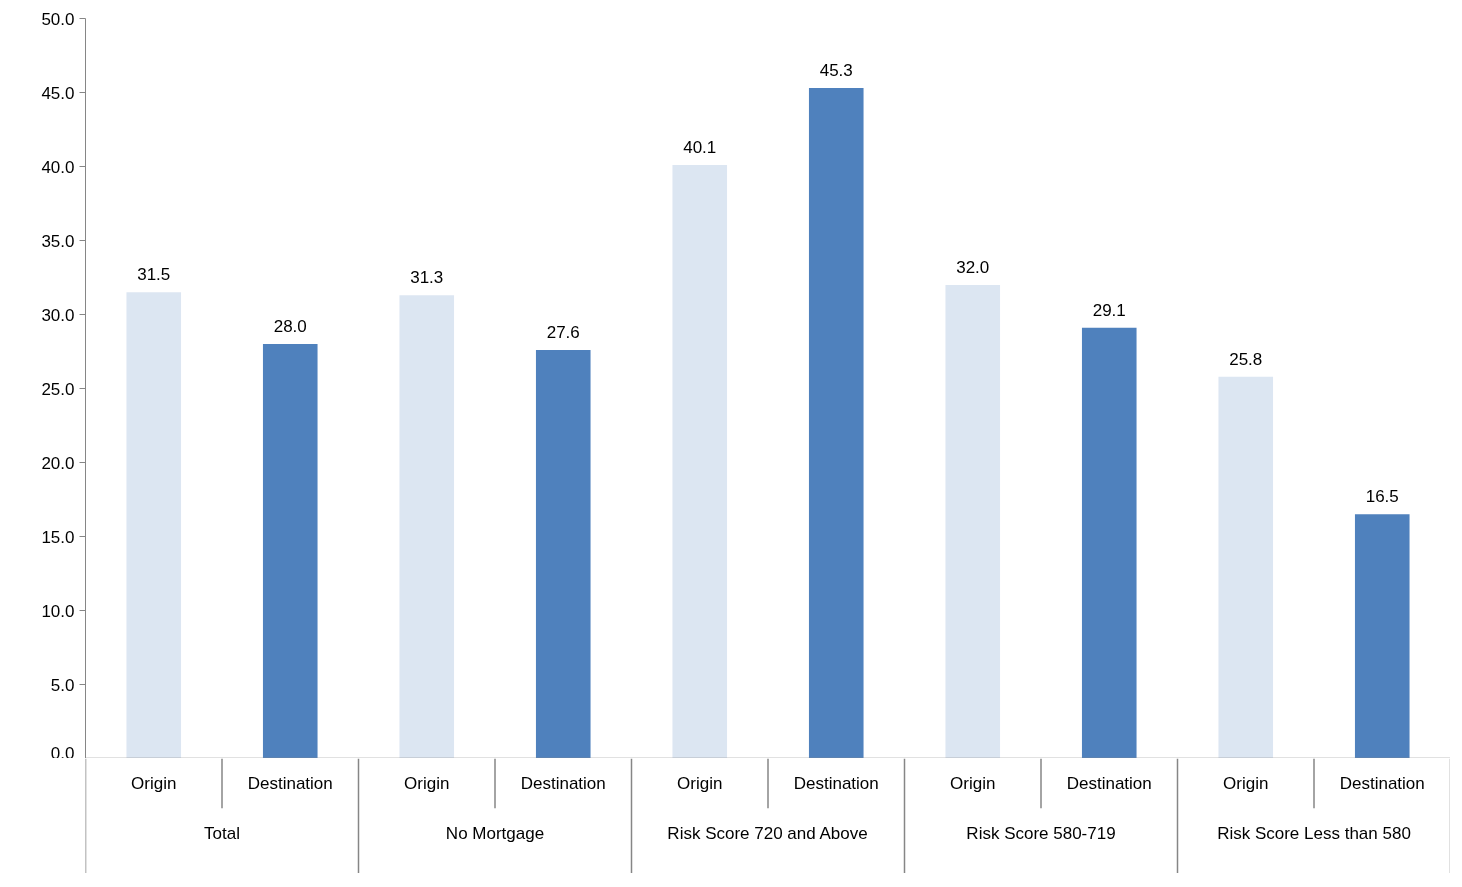 This screenshot has width=1462, height=887. What do you see at coordinates (1314, 833) in the screenshot?
I see `x-tick-label: Risk Score Less than 580` at bounding box center [1314, 833].